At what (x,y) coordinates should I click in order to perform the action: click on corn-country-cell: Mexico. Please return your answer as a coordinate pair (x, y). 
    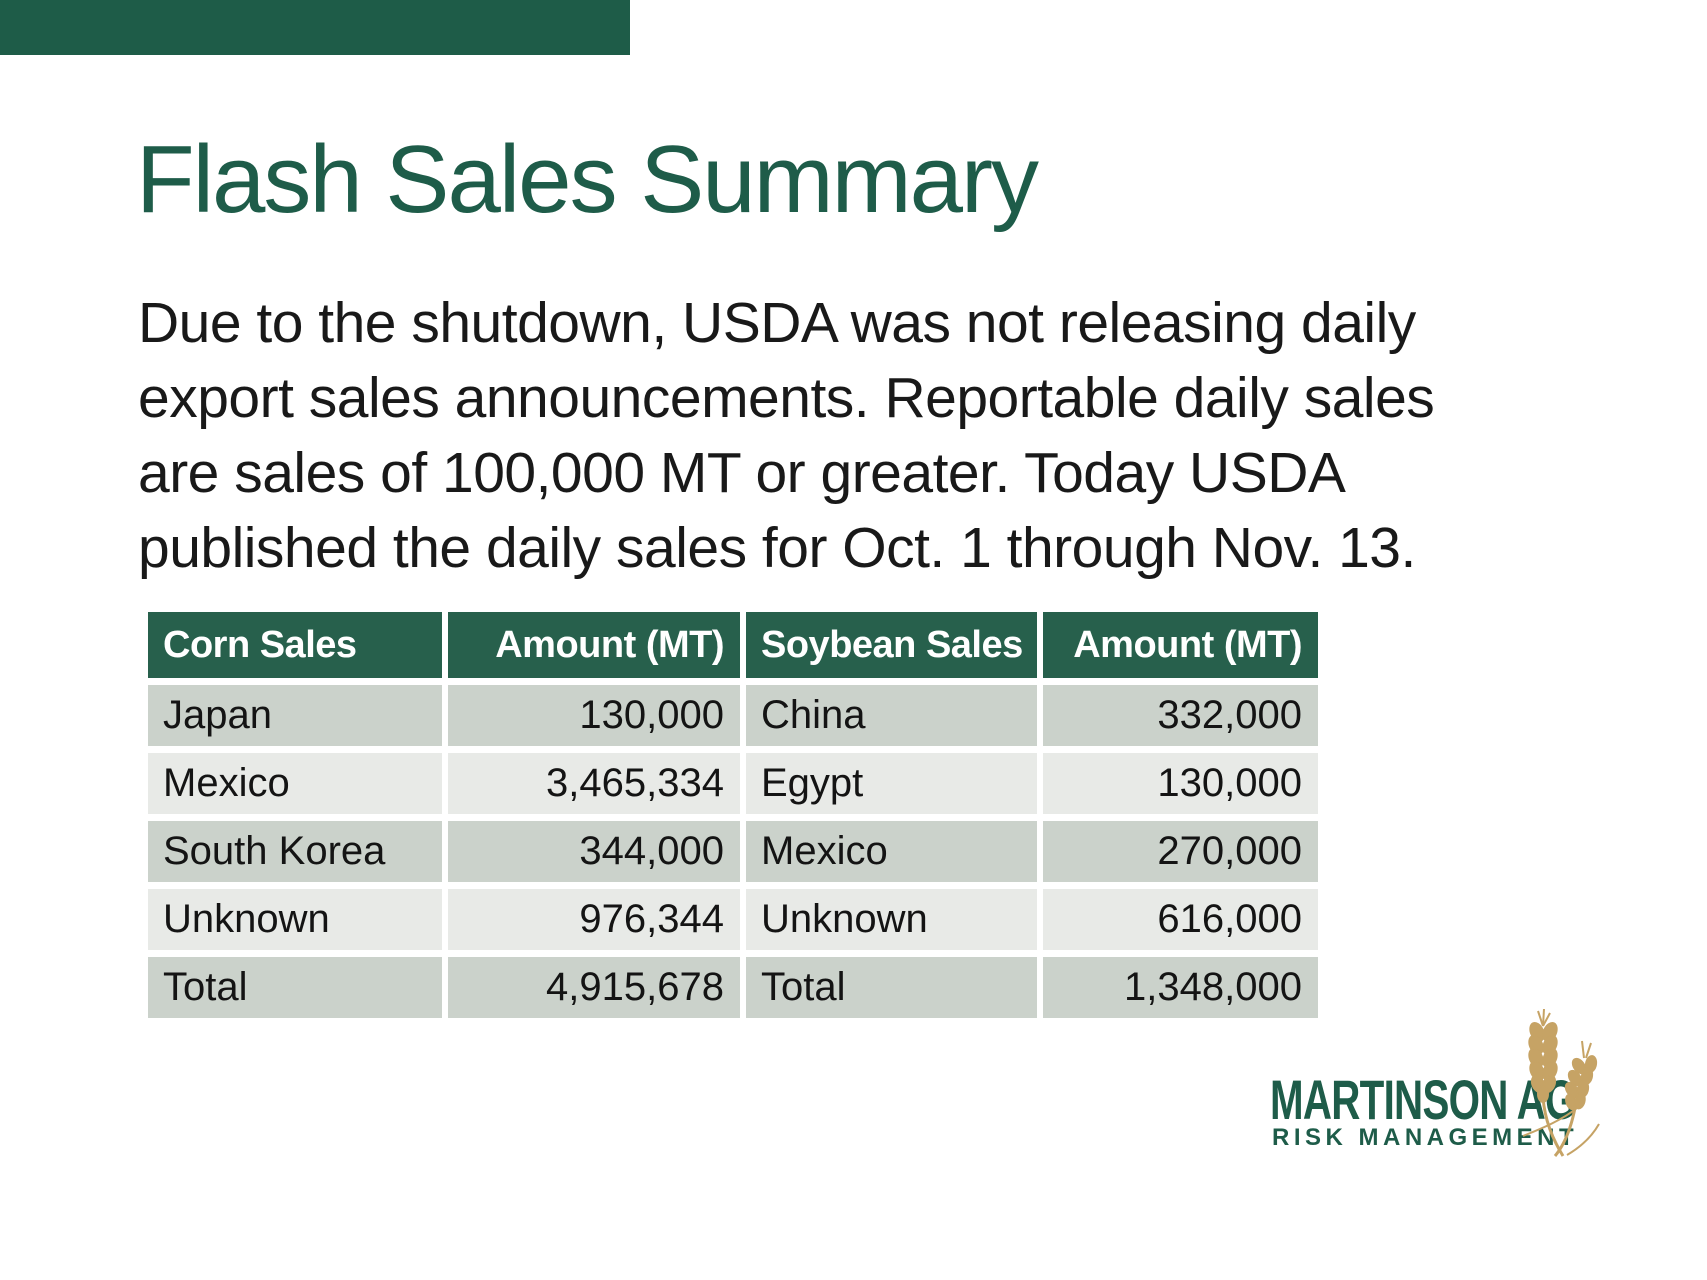
    Looking at the image, I should click on (295, 783).